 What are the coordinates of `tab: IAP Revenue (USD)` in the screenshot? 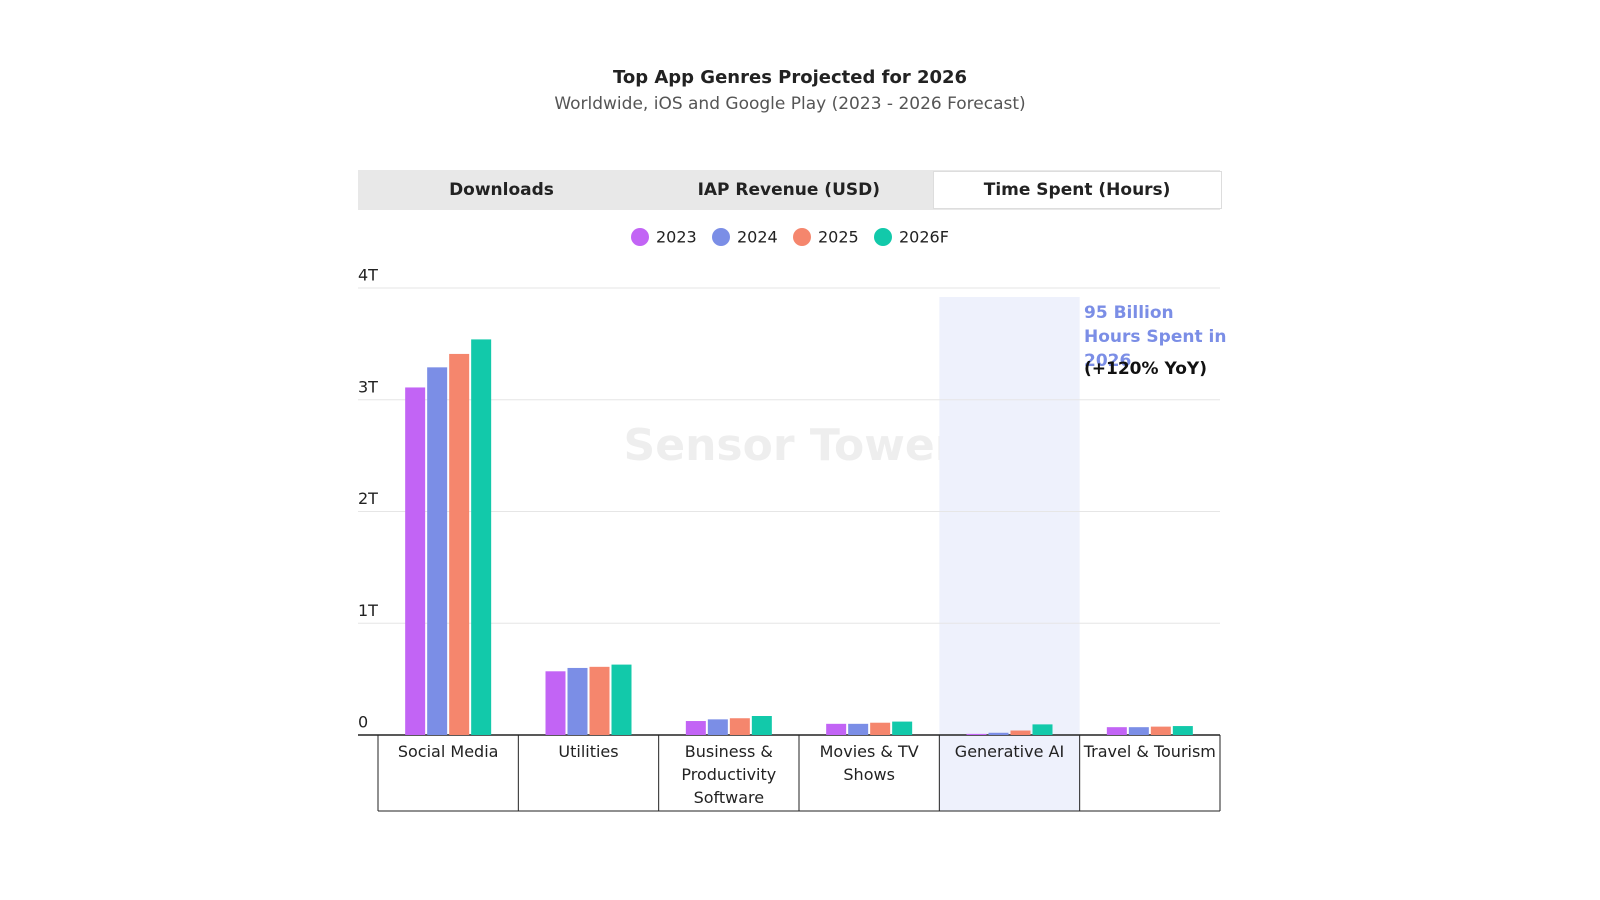 It's located at (789, 190).